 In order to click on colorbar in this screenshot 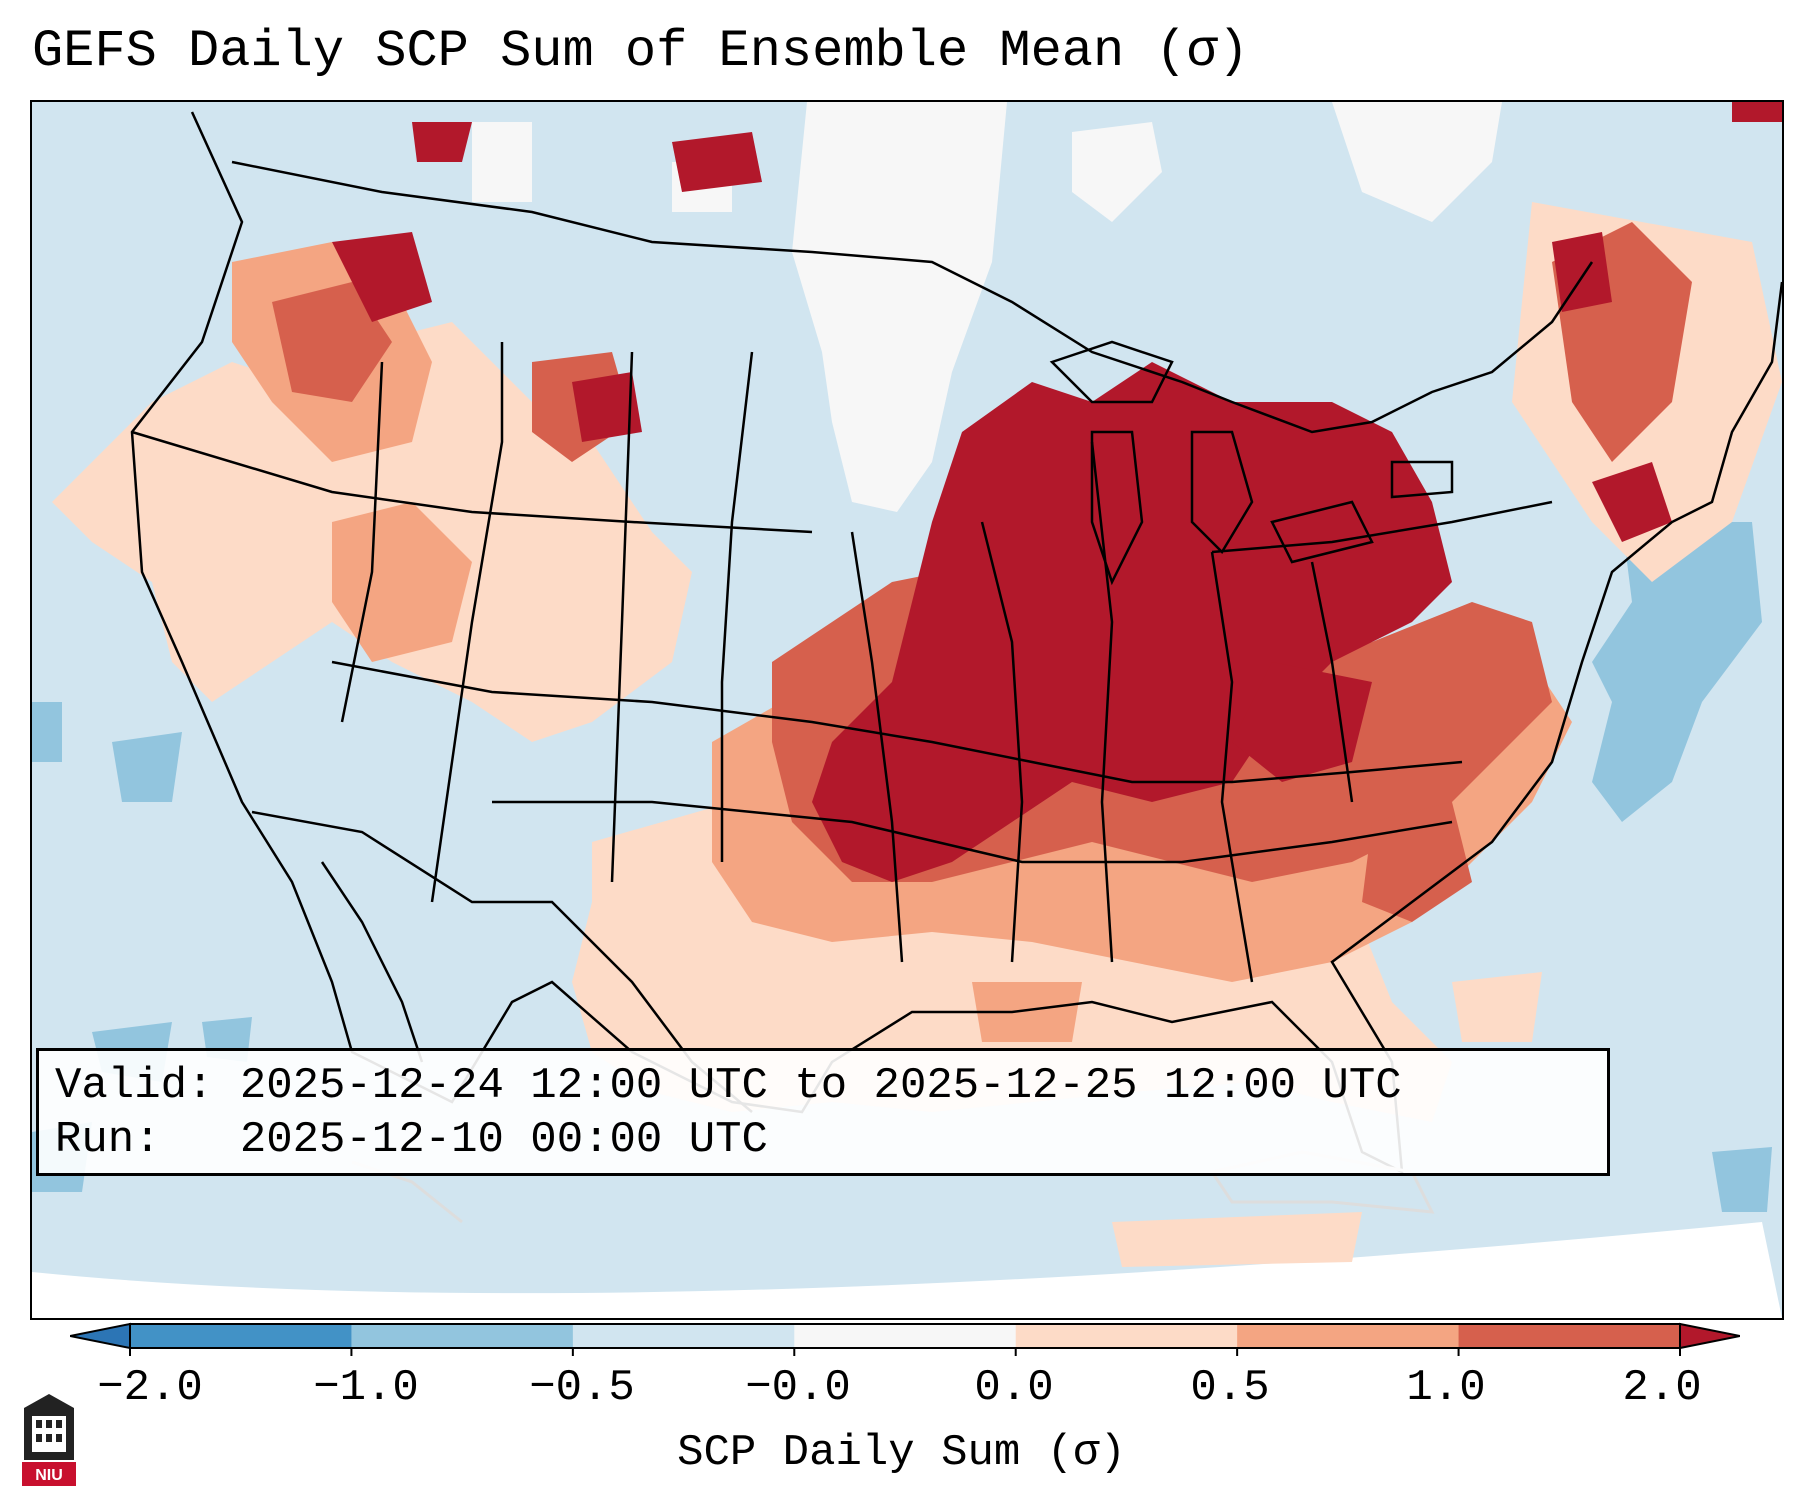, I will do `click(905, 1336)`.